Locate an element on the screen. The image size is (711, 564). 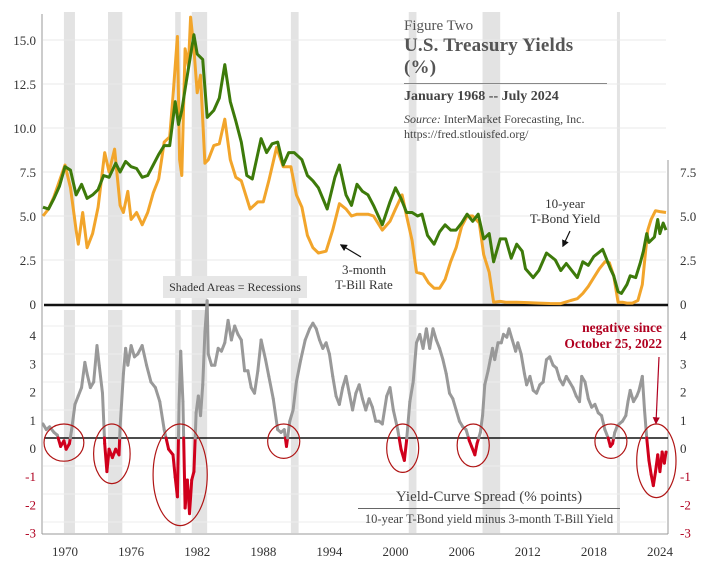
y-tick-label-right: 2.5 is located at coordinates (688, 260).